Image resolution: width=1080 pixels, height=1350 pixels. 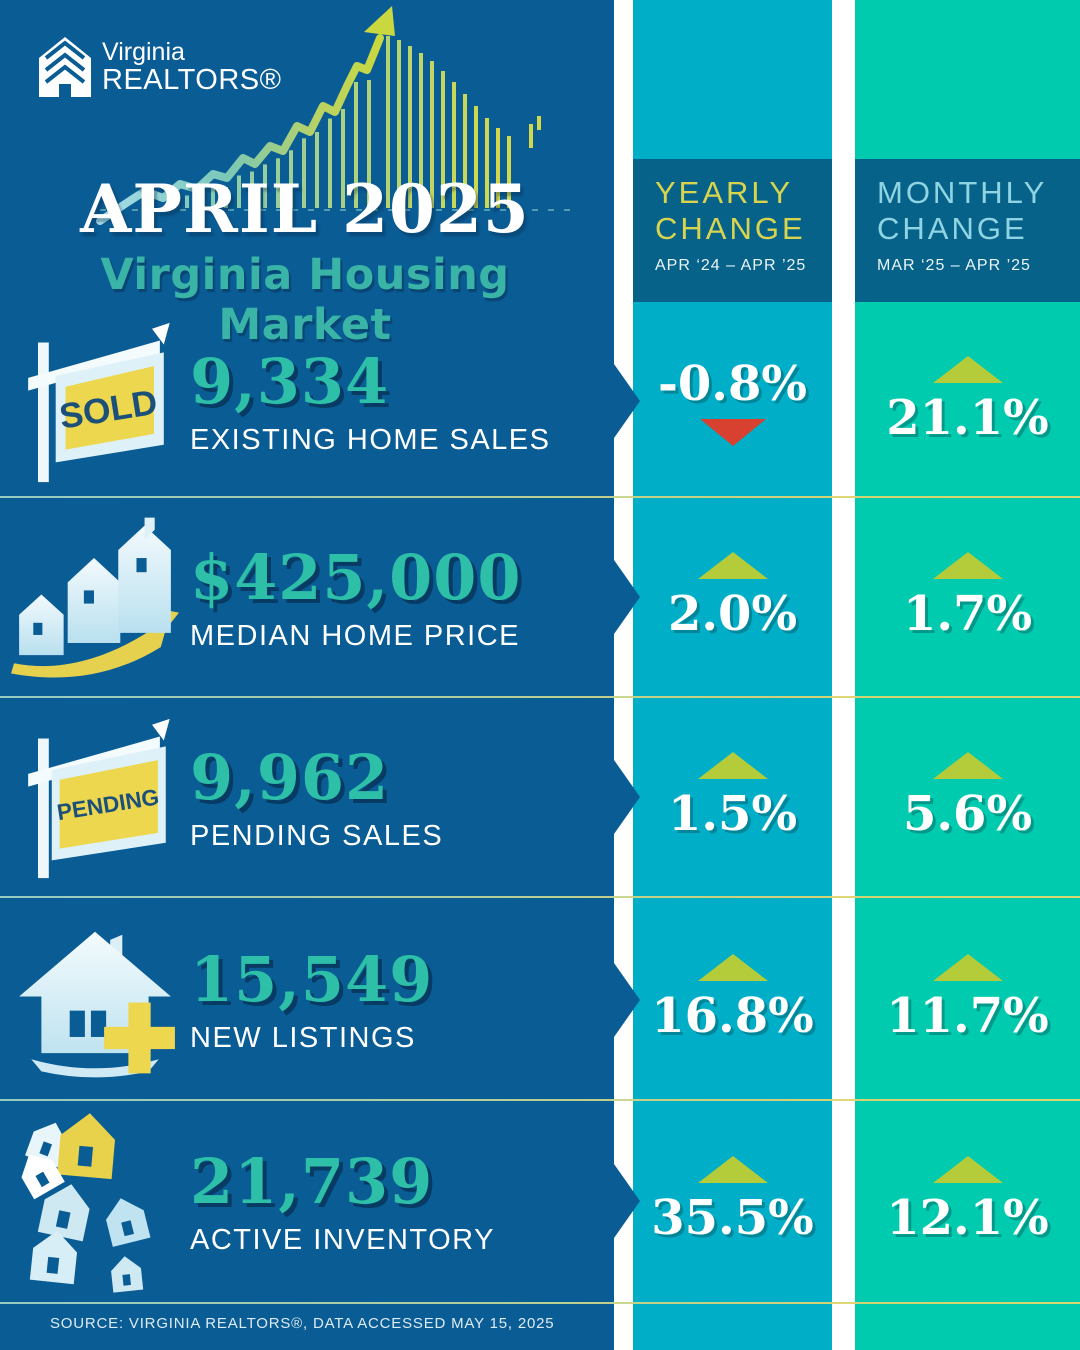 I want to click on new-listings-label: NEW LISTINGS, so click(x=303, y=1037).